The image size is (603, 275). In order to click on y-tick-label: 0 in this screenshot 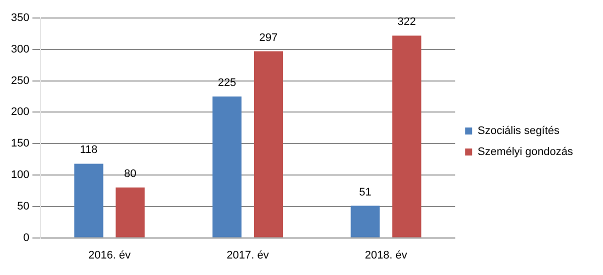, I will do `click(26, 238)`.